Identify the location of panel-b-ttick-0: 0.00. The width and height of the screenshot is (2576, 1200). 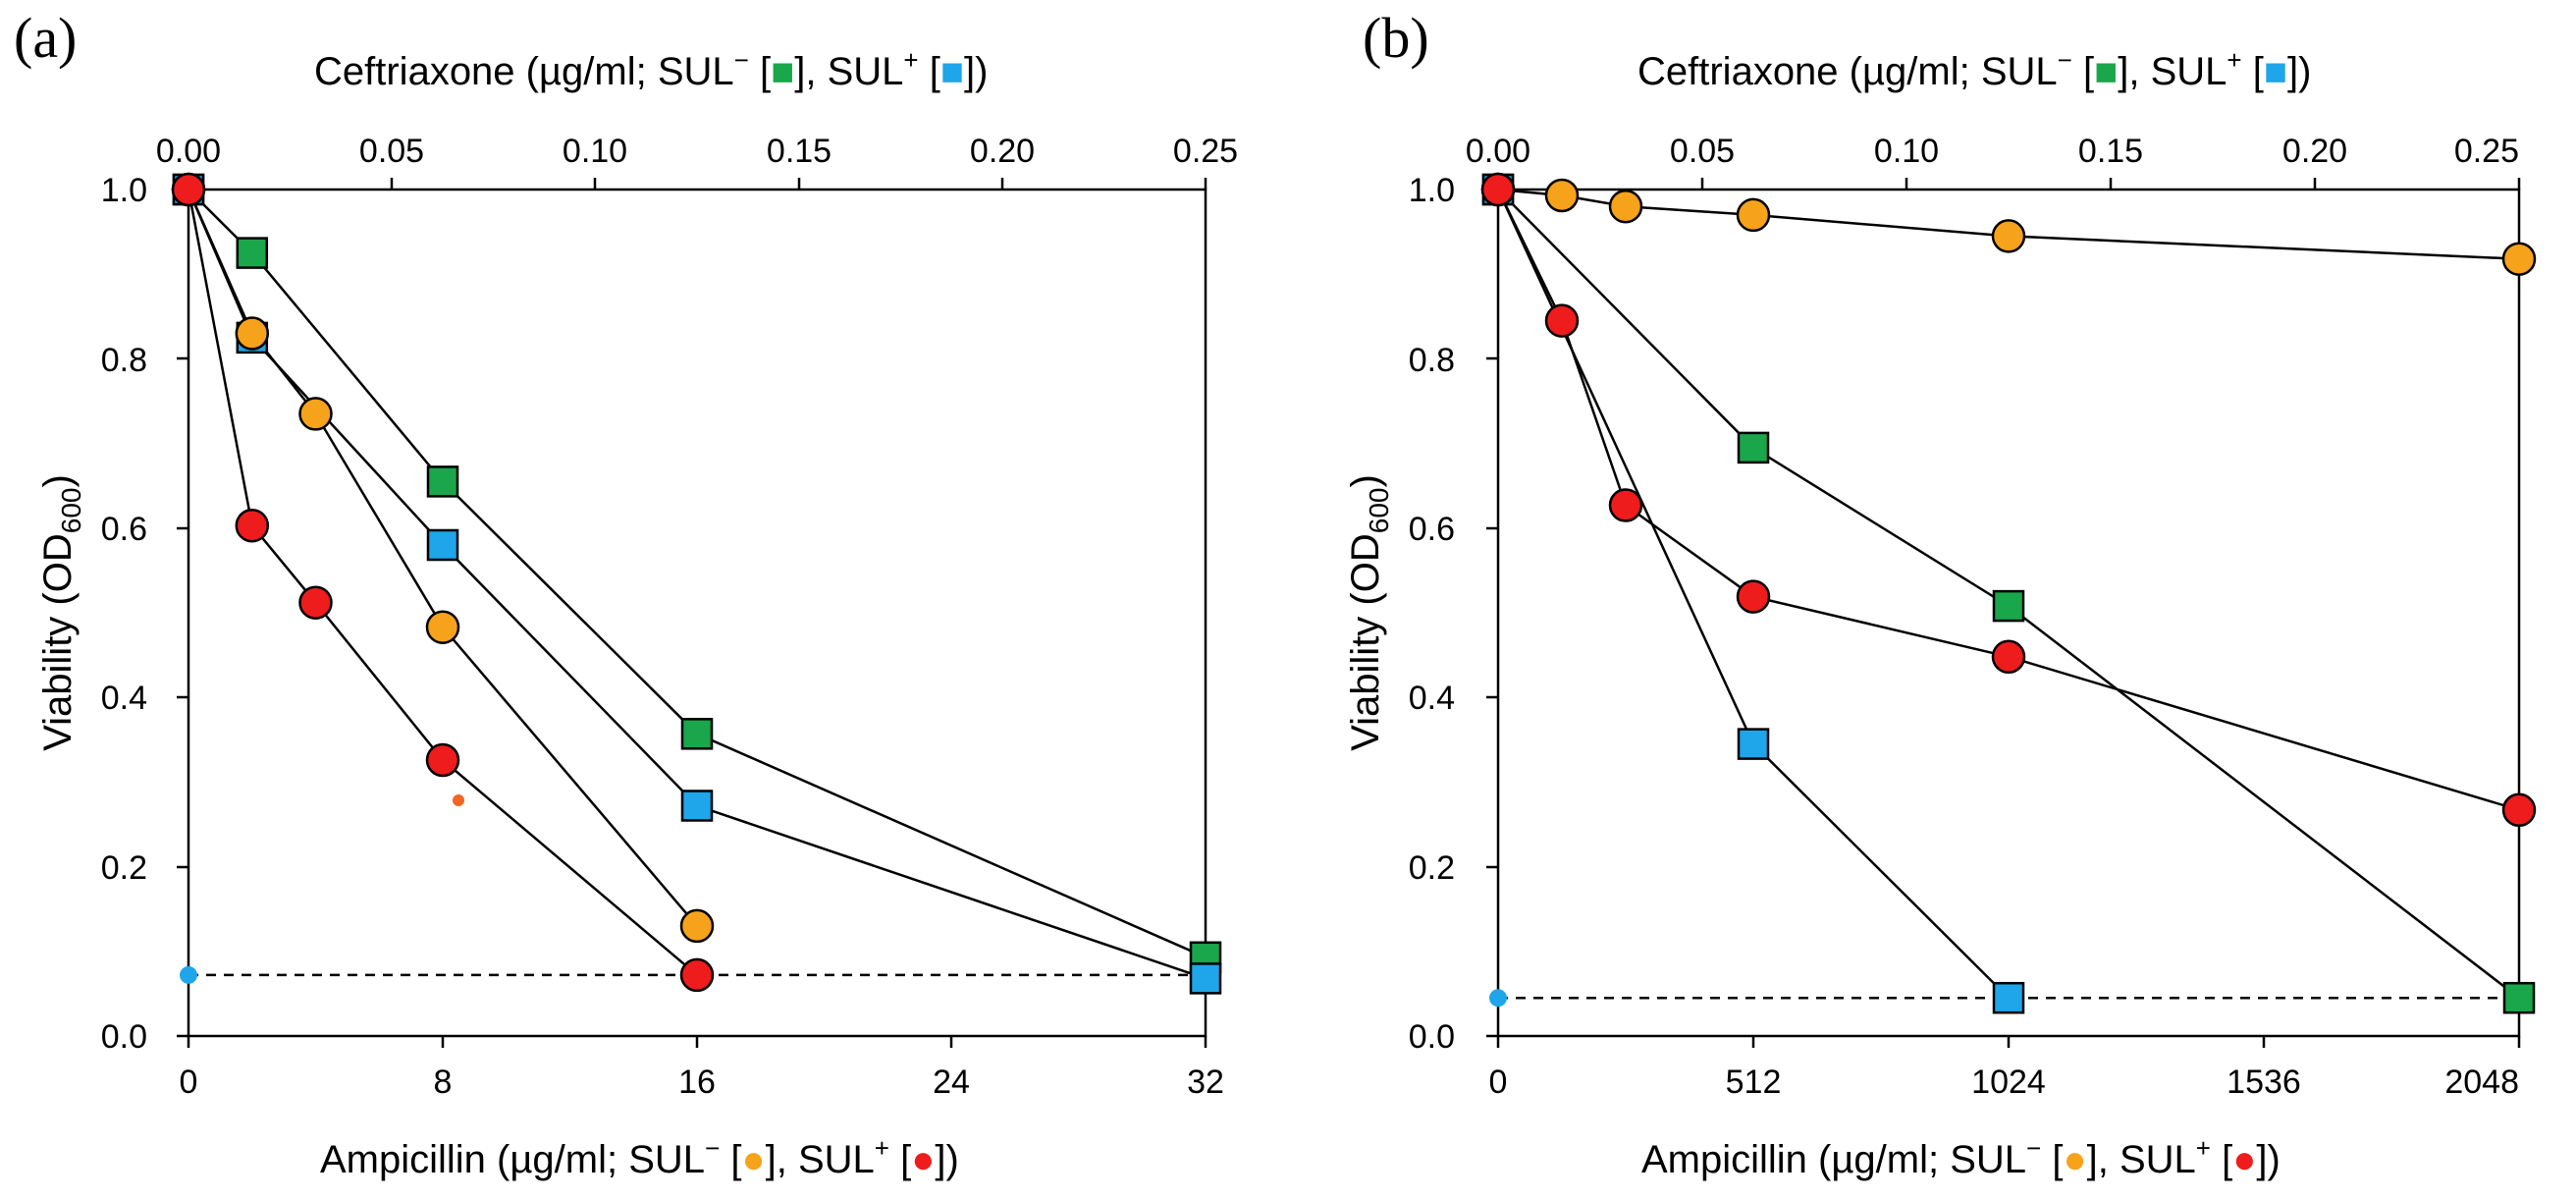
(1498, 151).